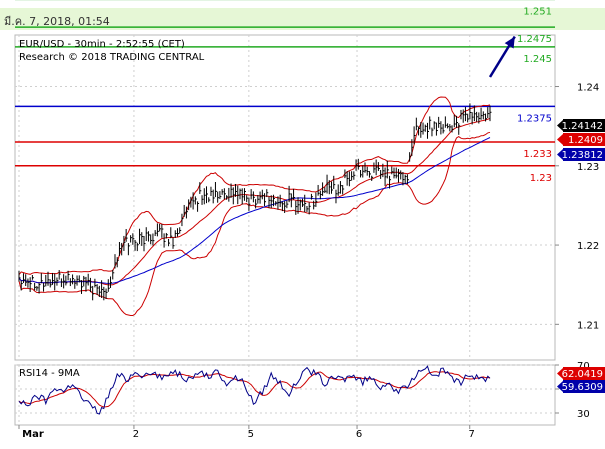 The image size is (605, 449). What do you see at coordinates (583, 414) in the screenshot?
I see `rsi-tick-label: 30` at bounding box center [583, 414].